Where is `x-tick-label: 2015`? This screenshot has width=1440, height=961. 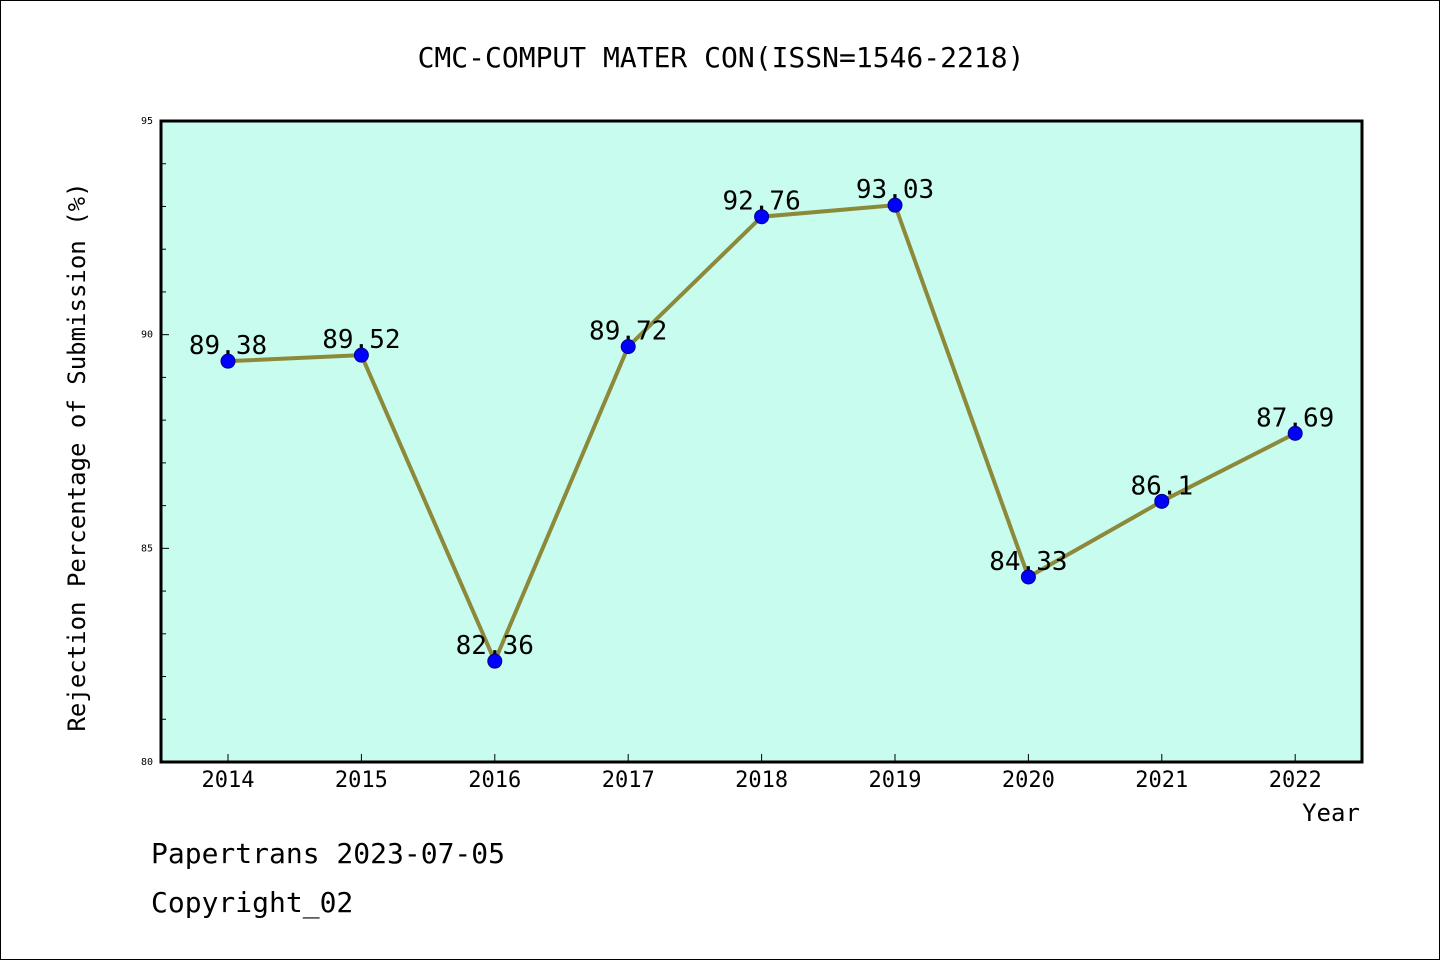 x-tick-label: 2015 is located at coordinates (361, 780).